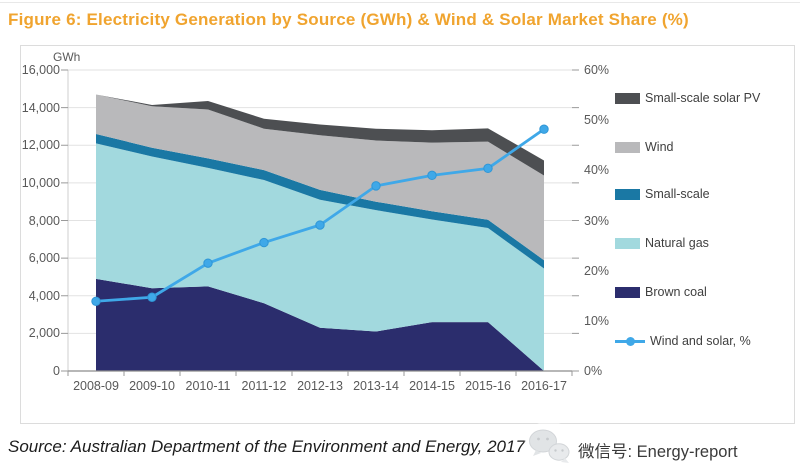 The width and height of the screenshot is (800, 474). What do you see at coordinates (597, 270) in the screenshot?
I see `right-axis-tick-label: 20%` at bounding box center [597, 270].